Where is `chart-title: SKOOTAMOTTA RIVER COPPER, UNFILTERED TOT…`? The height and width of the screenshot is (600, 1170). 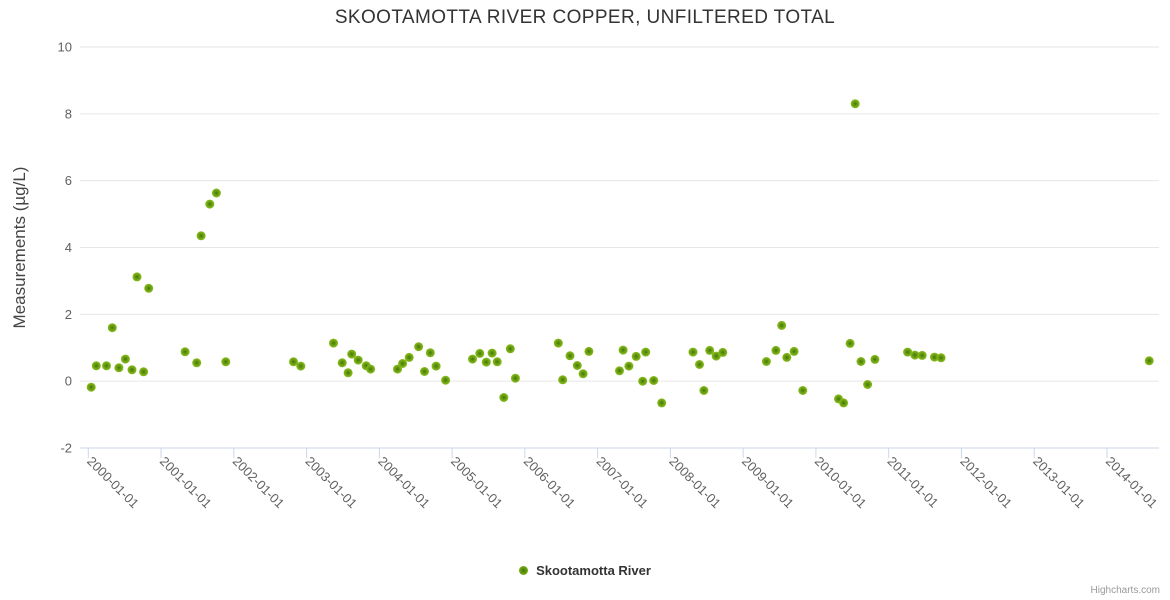 chart-title: SKOOTAMOTTA RIVER COPPER, UNFILTERED TOT… is located at coordinates (585, 17).